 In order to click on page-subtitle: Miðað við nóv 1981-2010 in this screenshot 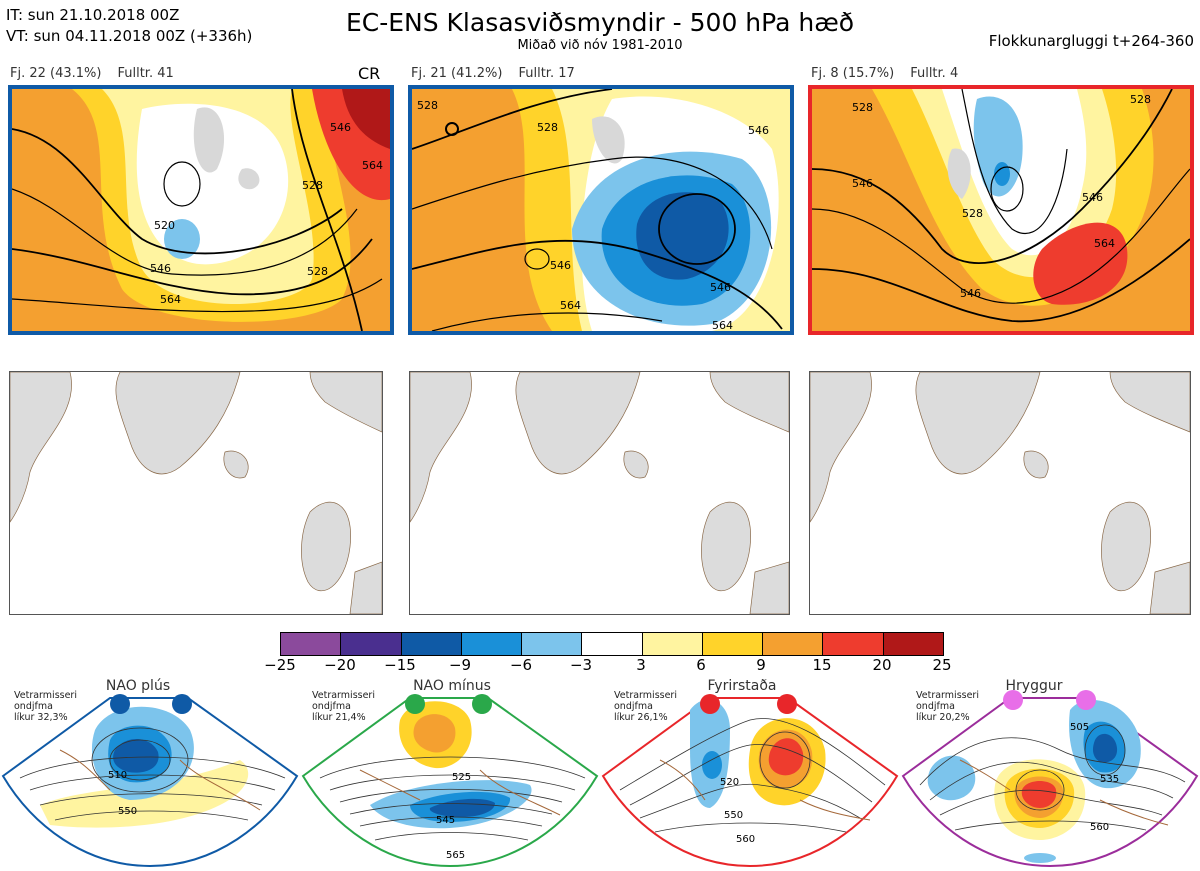, I will do `click(600, 45)`.